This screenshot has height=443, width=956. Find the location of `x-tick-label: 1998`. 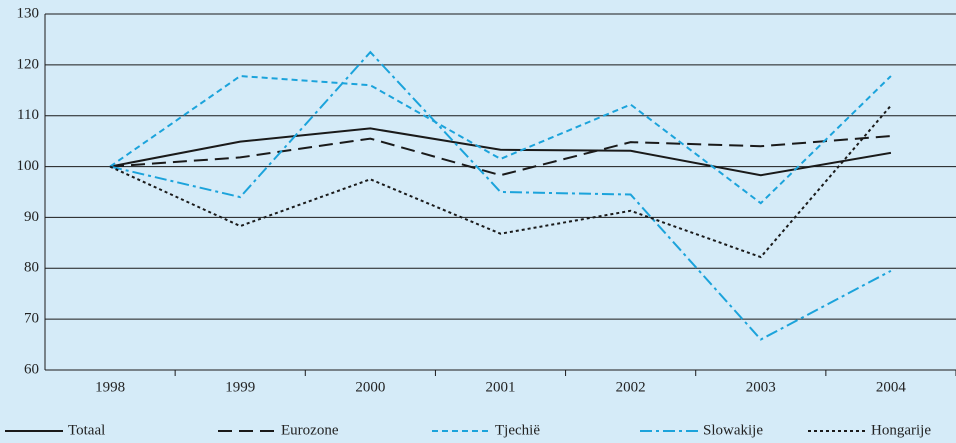

x-tick-label: 1998 is located at coordinates (110, 387).